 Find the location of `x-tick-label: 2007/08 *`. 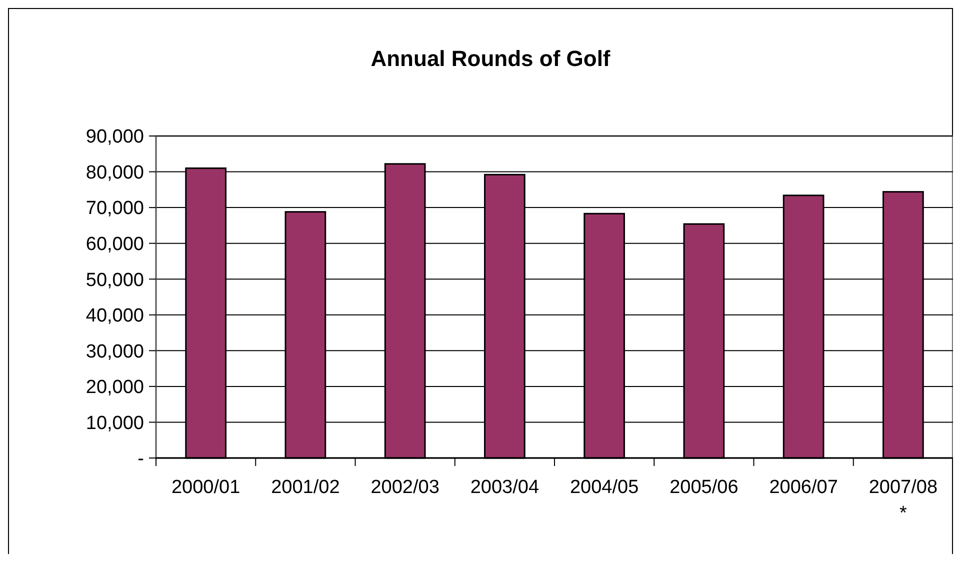

x-tick-label: 2007/08 * is located at coordinates (903, 500).